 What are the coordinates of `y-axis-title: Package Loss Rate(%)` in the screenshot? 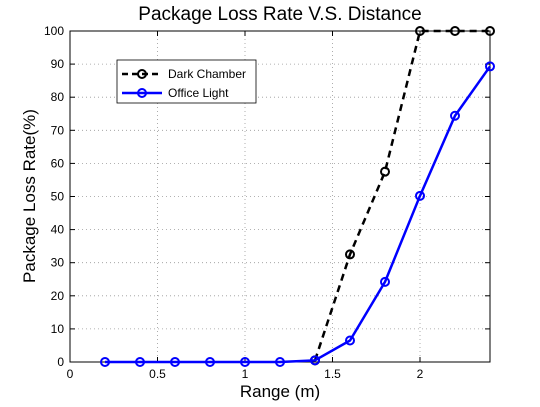 It's located at (29, 196).